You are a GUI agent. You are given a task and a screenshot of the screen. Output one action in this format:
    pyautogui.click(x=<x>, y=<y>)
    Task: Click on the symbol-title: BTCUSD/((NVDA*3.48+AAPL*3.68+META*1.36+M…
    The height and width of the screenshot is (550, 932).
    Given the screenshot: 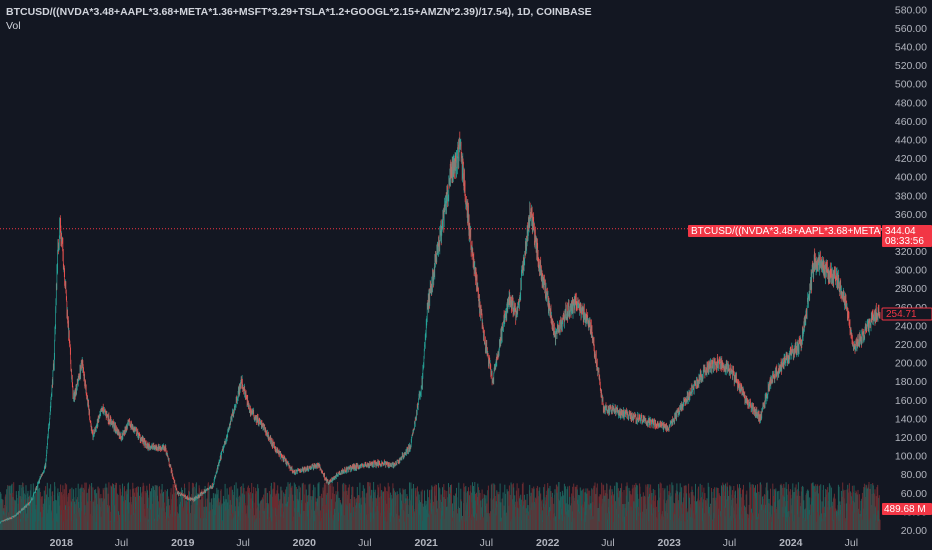 What is the action you would take?
    pyautogui.click(x=299, y=12)
    